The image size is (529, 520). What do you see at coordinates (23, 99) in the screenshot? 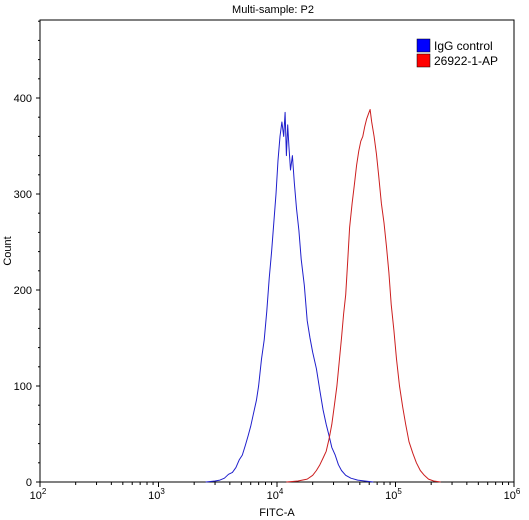
I see `y-tick-label: 400` at bounding box center [23, 99].